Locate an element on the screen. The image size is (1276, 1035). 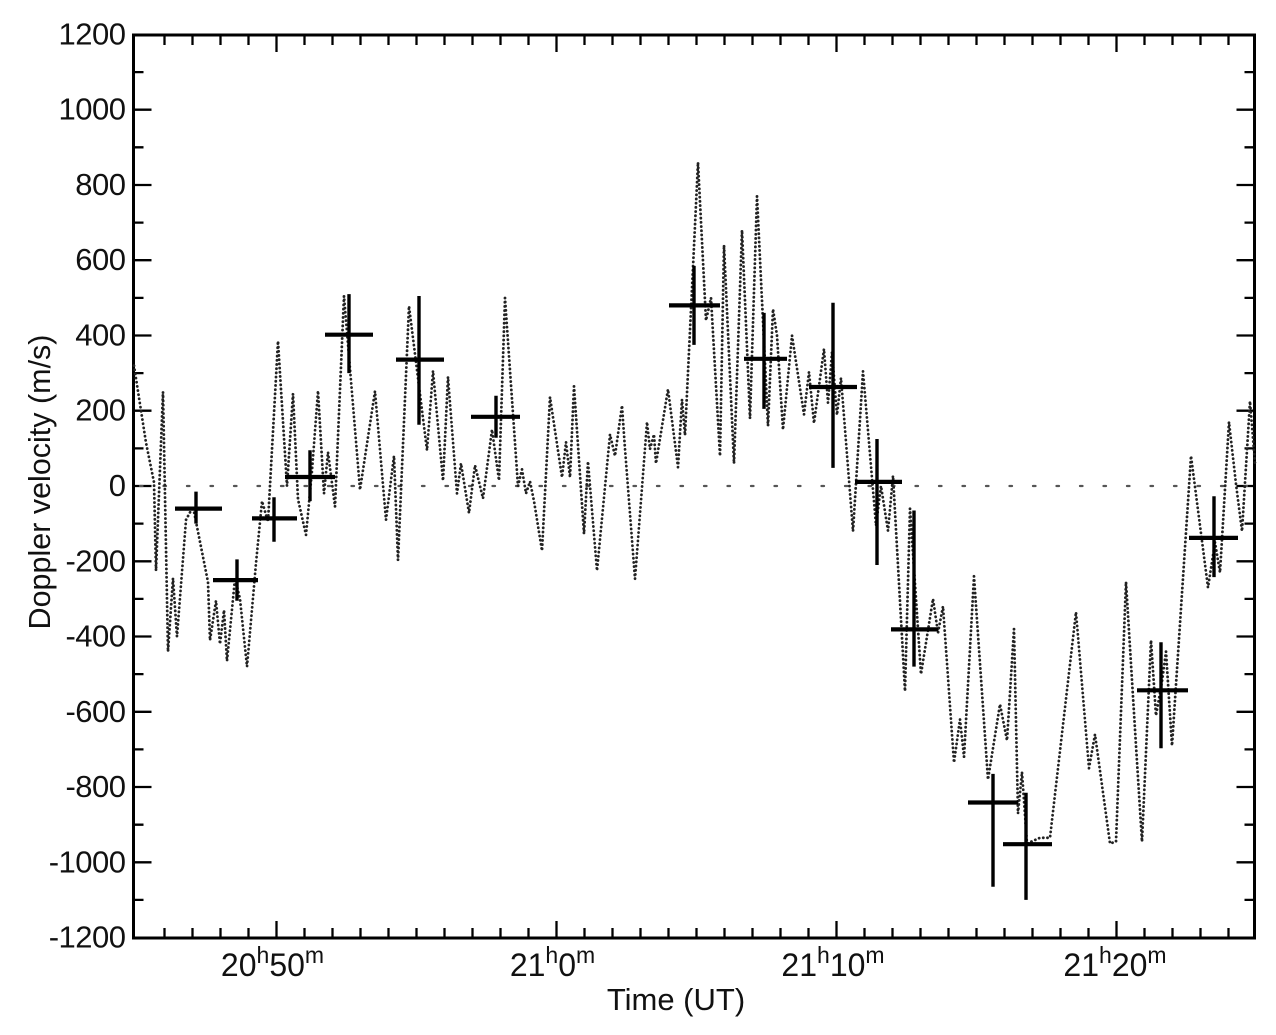
svg-text: 0 is located at coordinates (117, 485).